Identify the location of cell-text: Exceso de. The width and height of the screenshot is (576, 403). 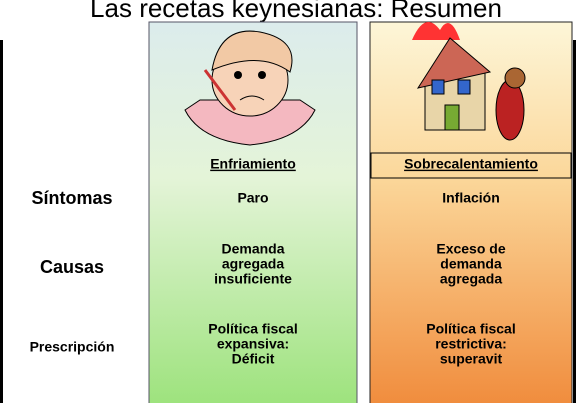
(470, 249).